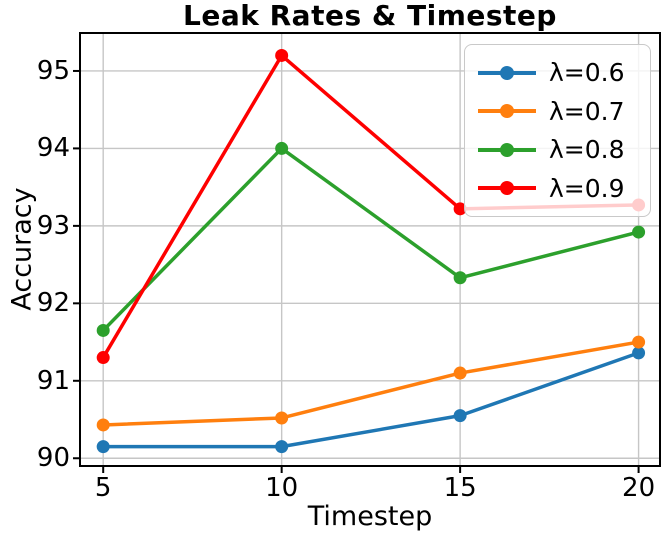 The width and height of the screenshot is (664, 538). I want to click on legend-entry: λ=0.9, so click(564, 188).